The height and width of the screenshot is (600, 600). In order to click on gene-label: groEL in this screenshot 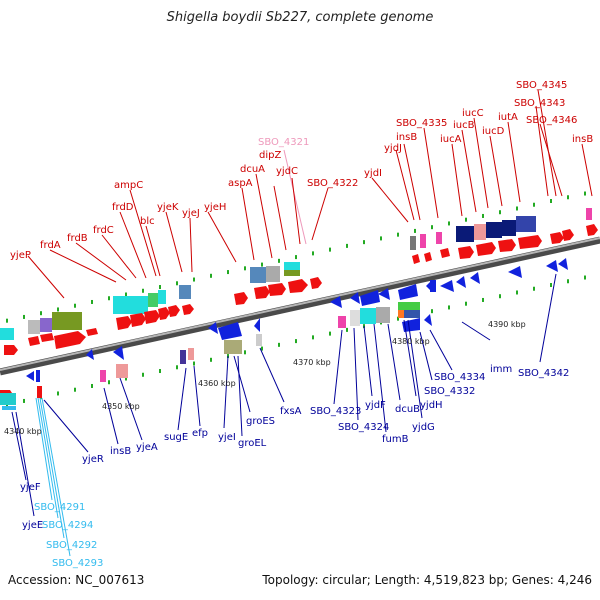, I will do `click(252, 443)`.